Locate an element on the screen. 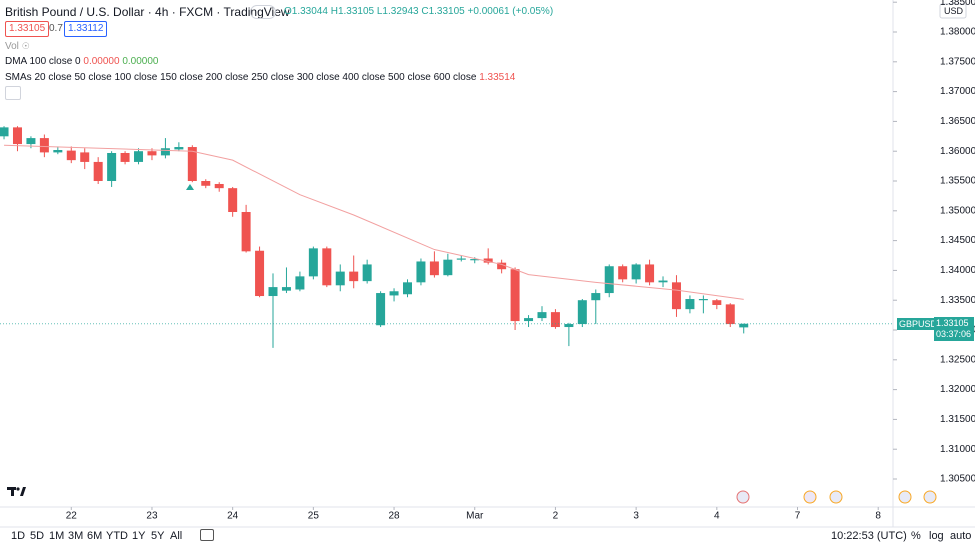  y-tick-label: 1.38500 is located at coordinates (957, 4).